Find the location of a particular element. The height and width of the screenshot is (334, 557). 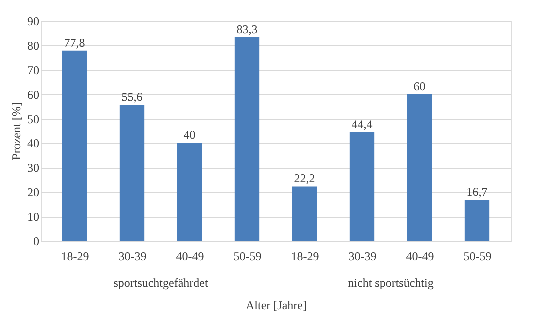

y-tick-label: 80 is located at coordinates (34, 45).